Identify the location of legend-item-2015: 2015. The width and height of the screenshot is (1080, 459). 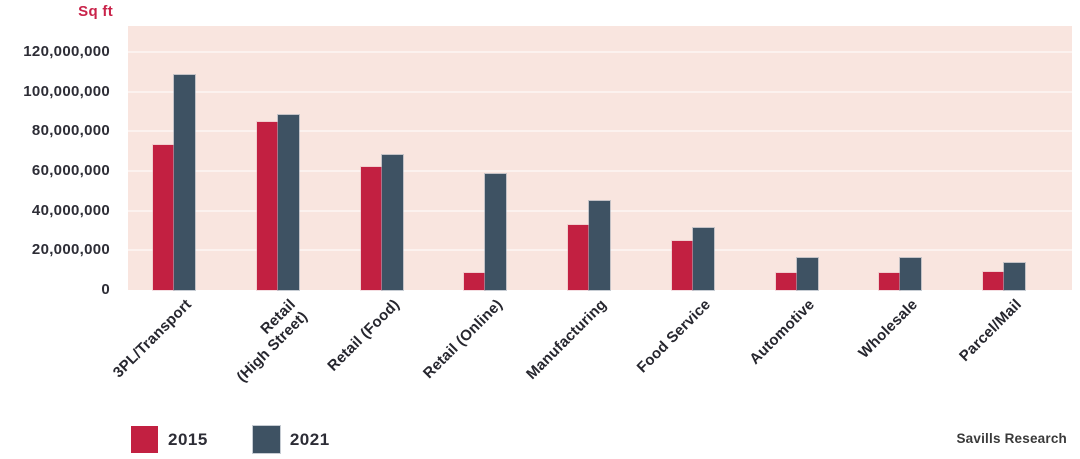
(169, 439).